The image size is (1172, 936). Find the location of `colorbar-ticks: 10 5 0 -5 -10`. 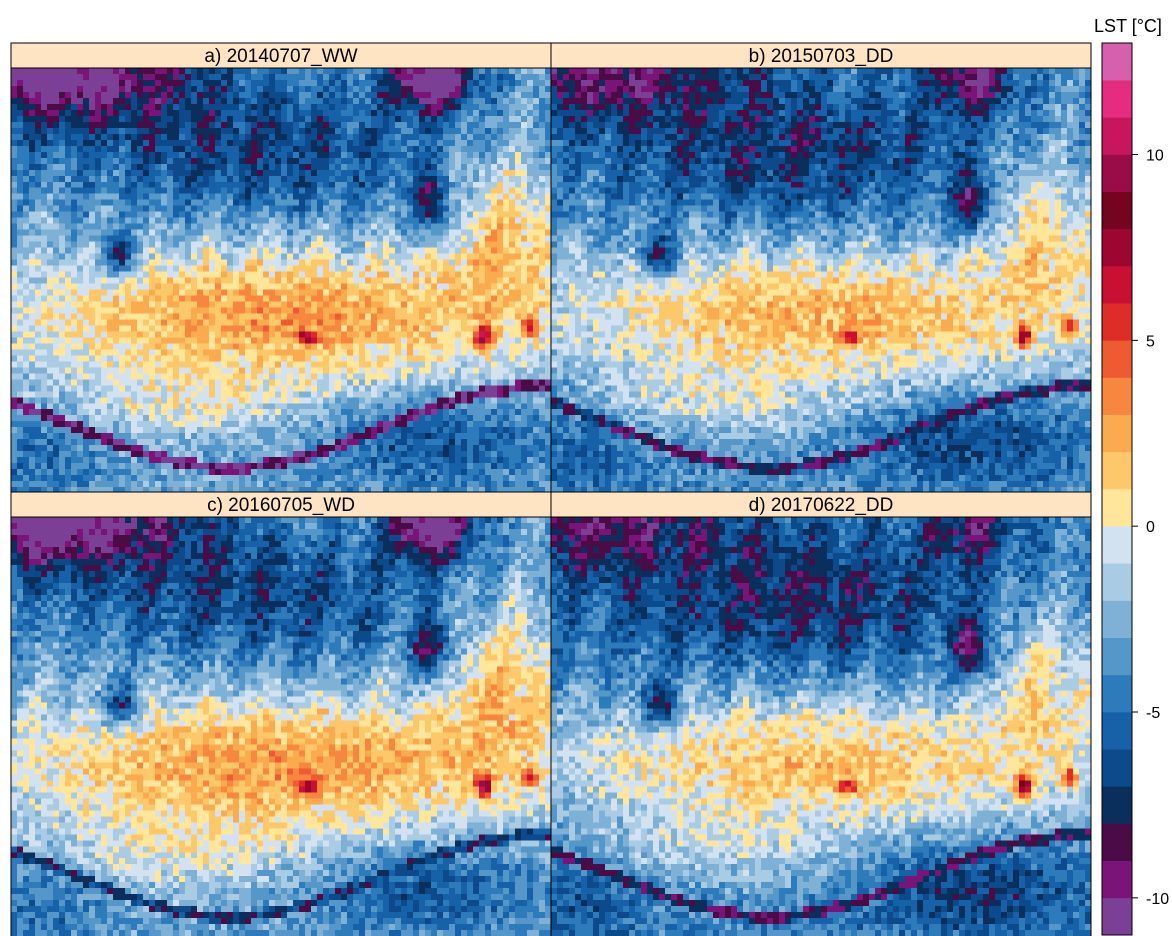

colorbar-ticks: 10 5 0 -5 -10 is located at coordinates (1150, 528).